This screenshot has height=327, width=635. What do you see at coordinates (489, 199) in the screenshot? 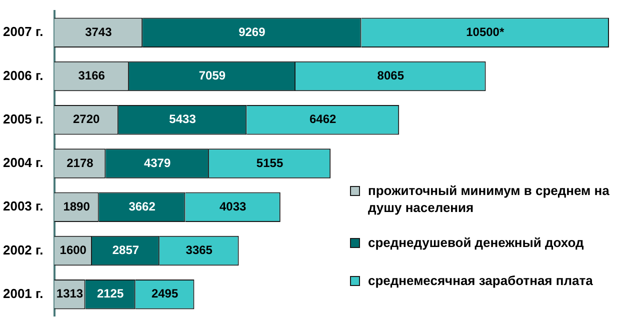
I see `legend-label: прожиточный минимум в среднем на душу населения` at bounding box center [489, 199].